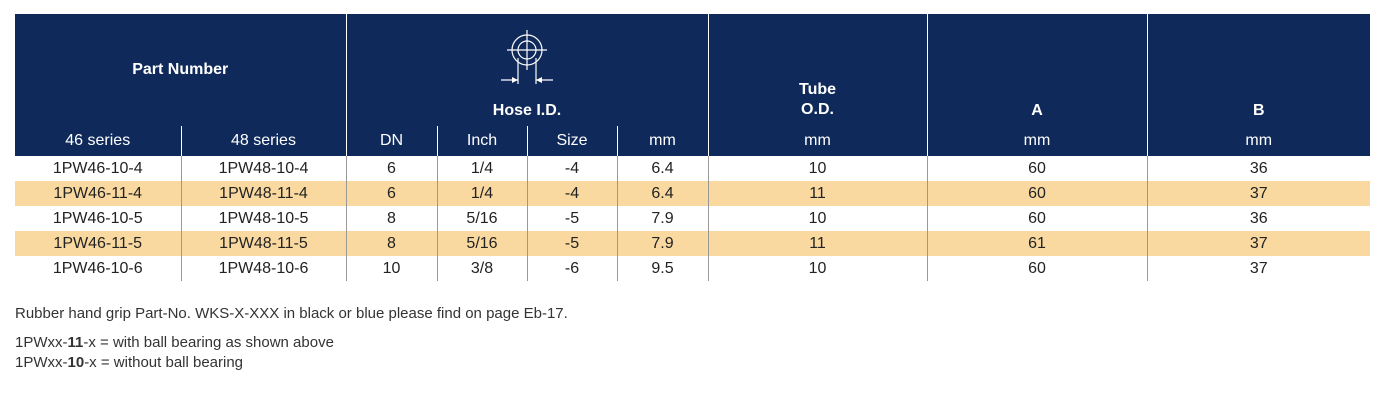 The image size is (1385, 413). What do you see at coordinates (75, 342) in the screenshot?
I see `note-bold: 11` at bounding box center [75, 342].